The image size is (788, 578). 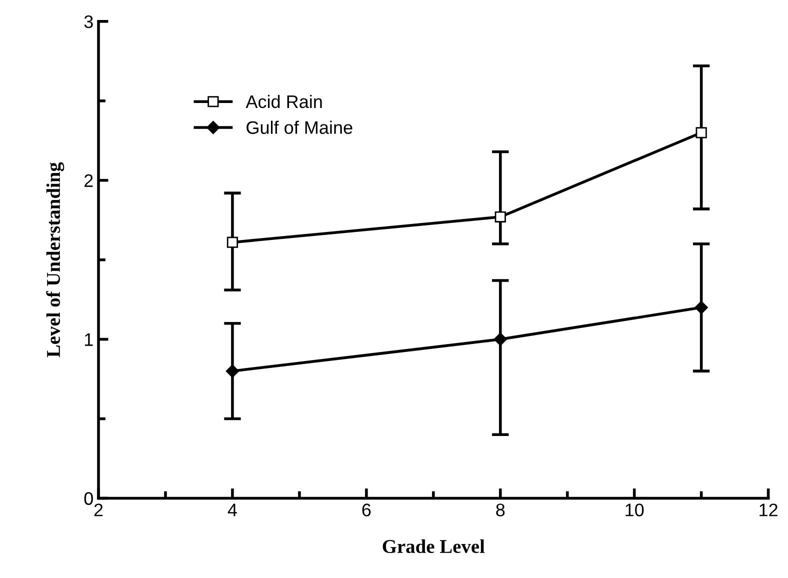 What do you see at coordinates (88, 180) in the screenshot?
I see `y-tick-label: 2` at bounding box center [88, 180].